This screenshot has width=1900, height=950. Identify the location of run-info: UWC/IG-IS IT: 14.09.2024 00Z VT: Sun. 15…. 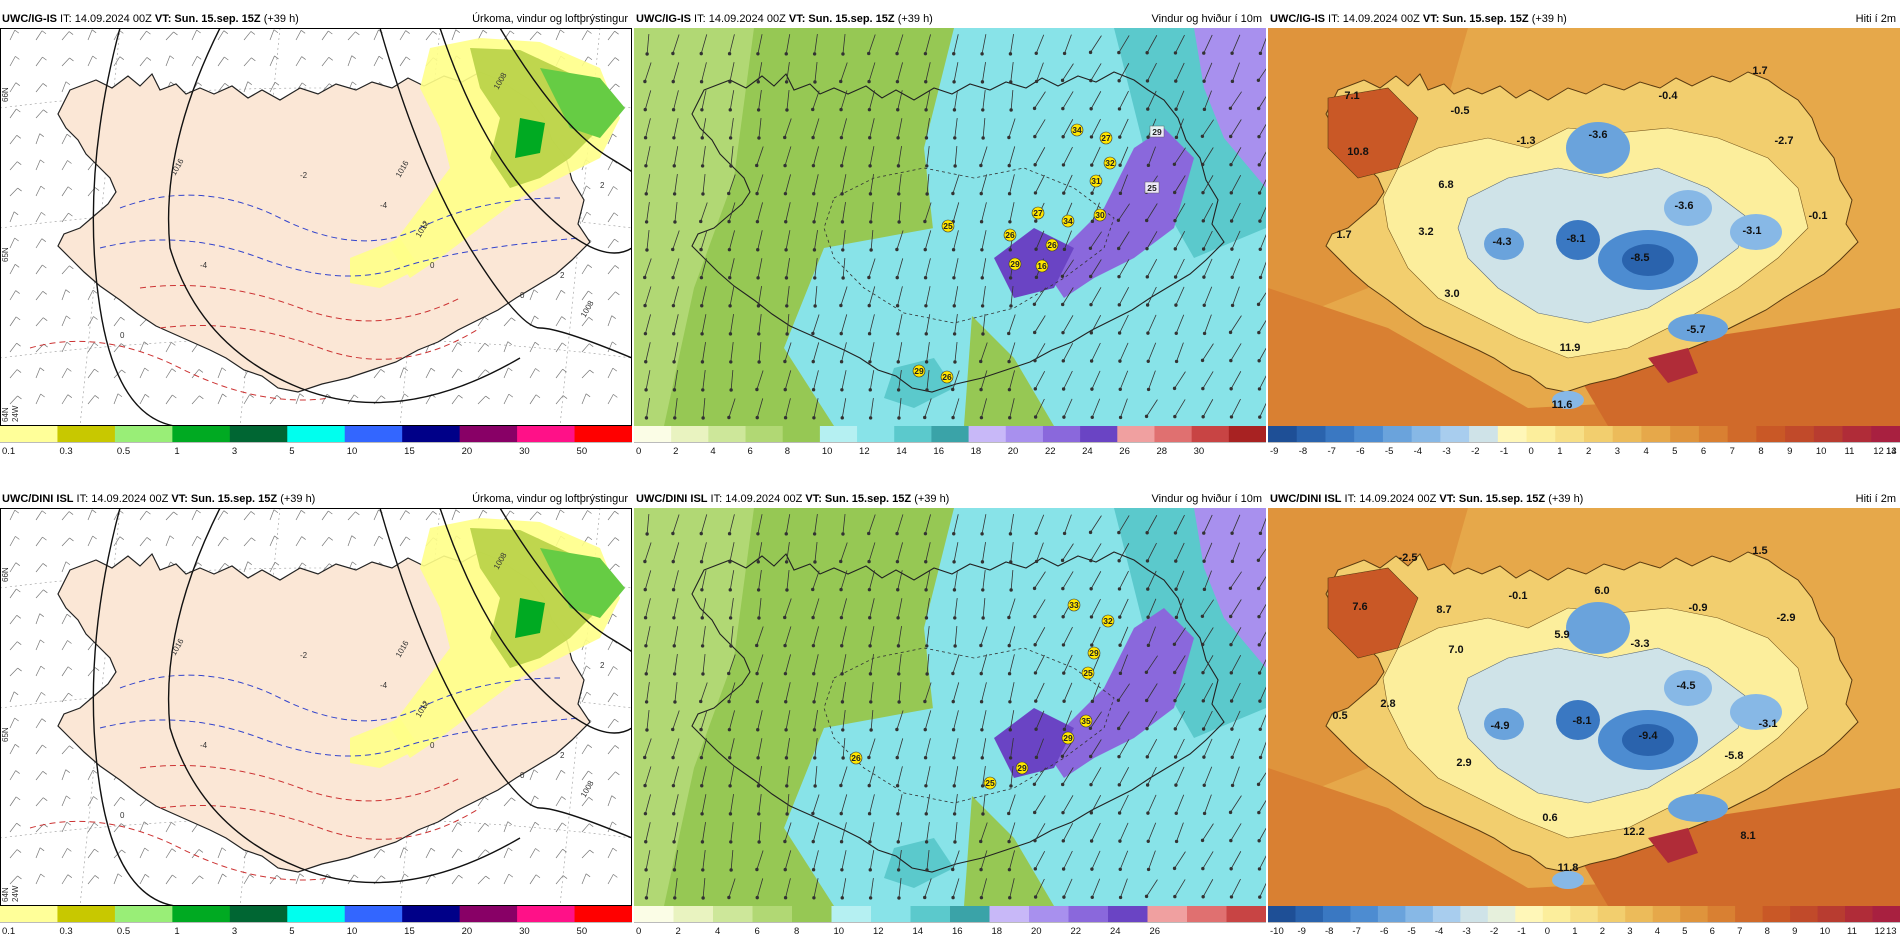
(1418, 19).